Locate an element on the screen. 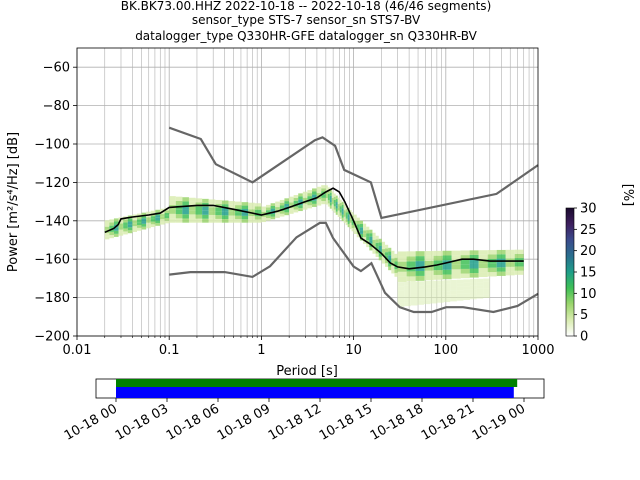 The width and height of the screenshot is (640, 480). mode-line is located at coordinates (314, 228).